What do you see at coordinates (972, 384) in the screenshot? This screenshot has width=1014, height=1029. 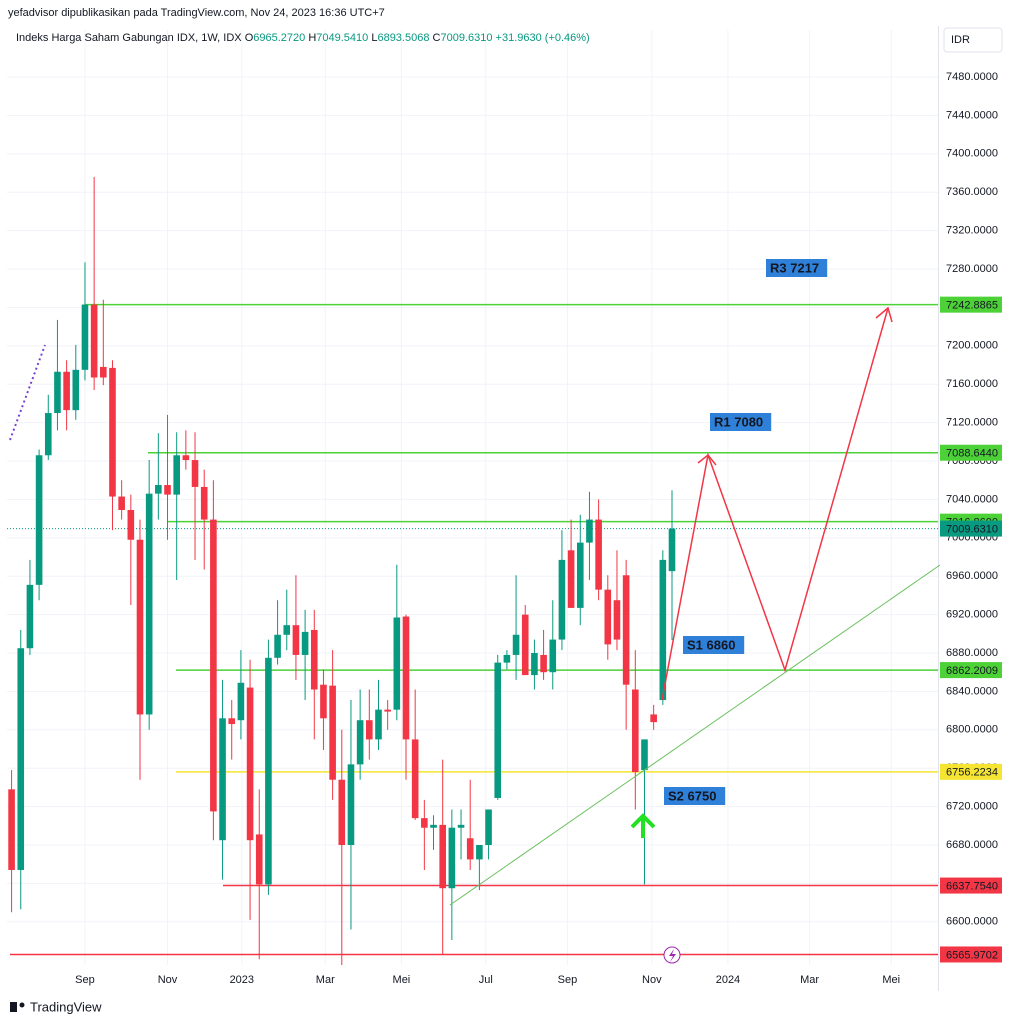 I see `y-tick-label: 7160.0000` at bounding box center [972, 384].